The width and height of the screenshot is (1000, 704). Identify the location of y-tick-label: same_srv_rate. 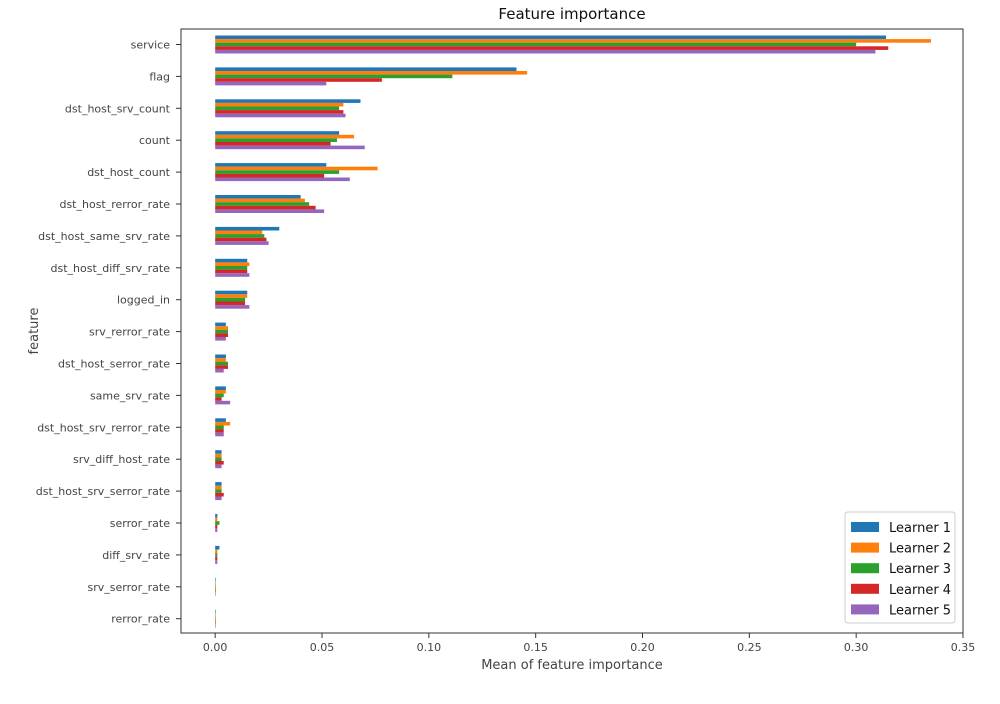
(130, 395).